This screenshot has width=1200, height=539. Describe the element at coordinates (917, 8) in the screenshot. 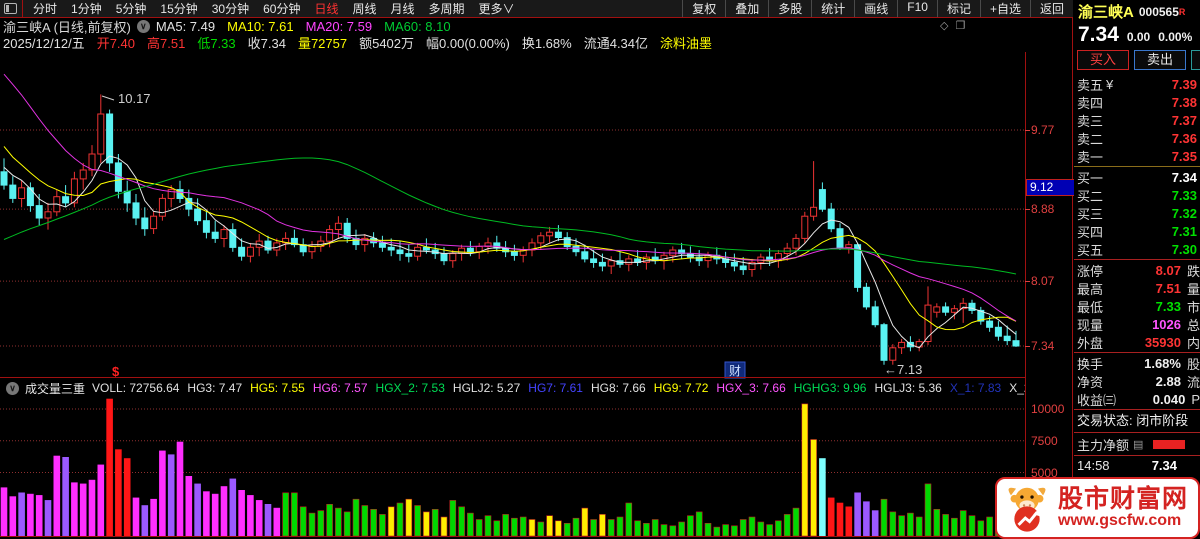

I see `menu-item-tool: F10` at that location.